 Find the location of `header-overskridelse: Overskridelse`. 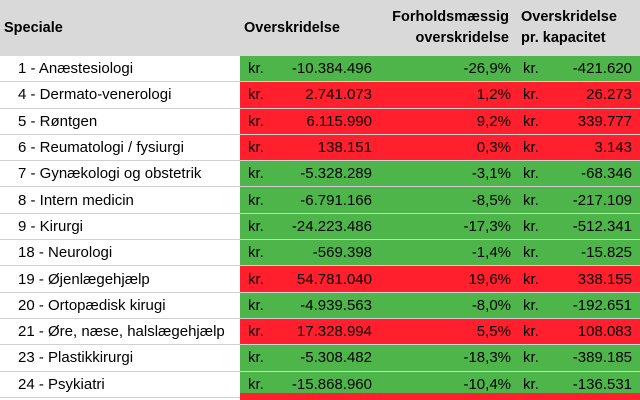

header-overskridelse: Overskridelse is located at coordinates (310, 28).